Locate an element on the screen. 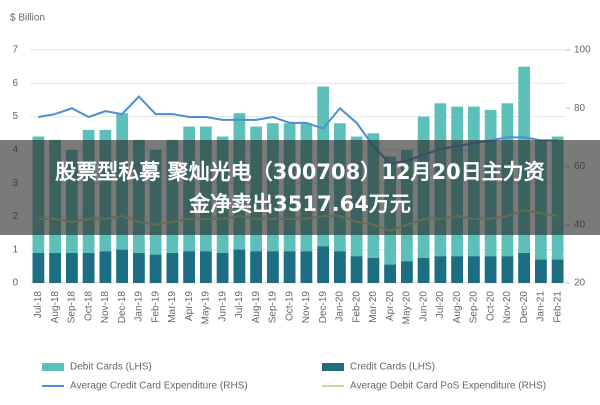 This screenshot has height=405, width=600. y2-tick-label: 100 is located at coordinates (582, 50).